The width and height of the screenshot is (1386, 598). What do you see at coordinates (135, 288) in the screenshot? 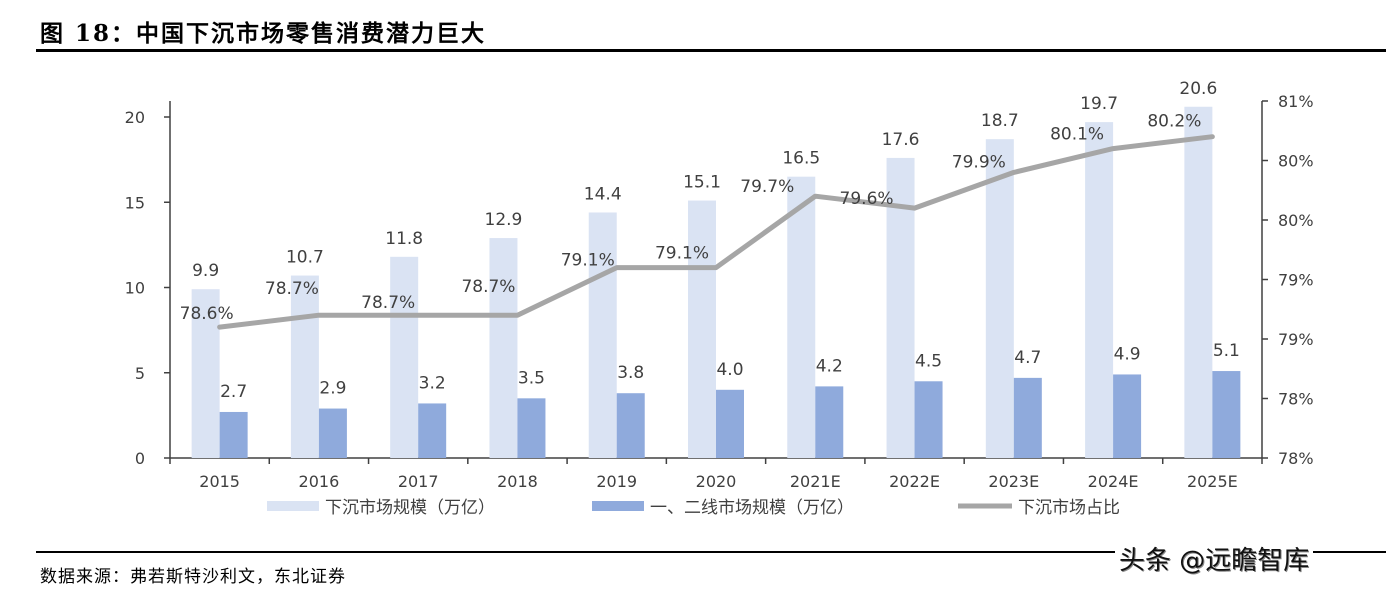
I see `left-tick-label: 10` at bounding box center [135, 288].